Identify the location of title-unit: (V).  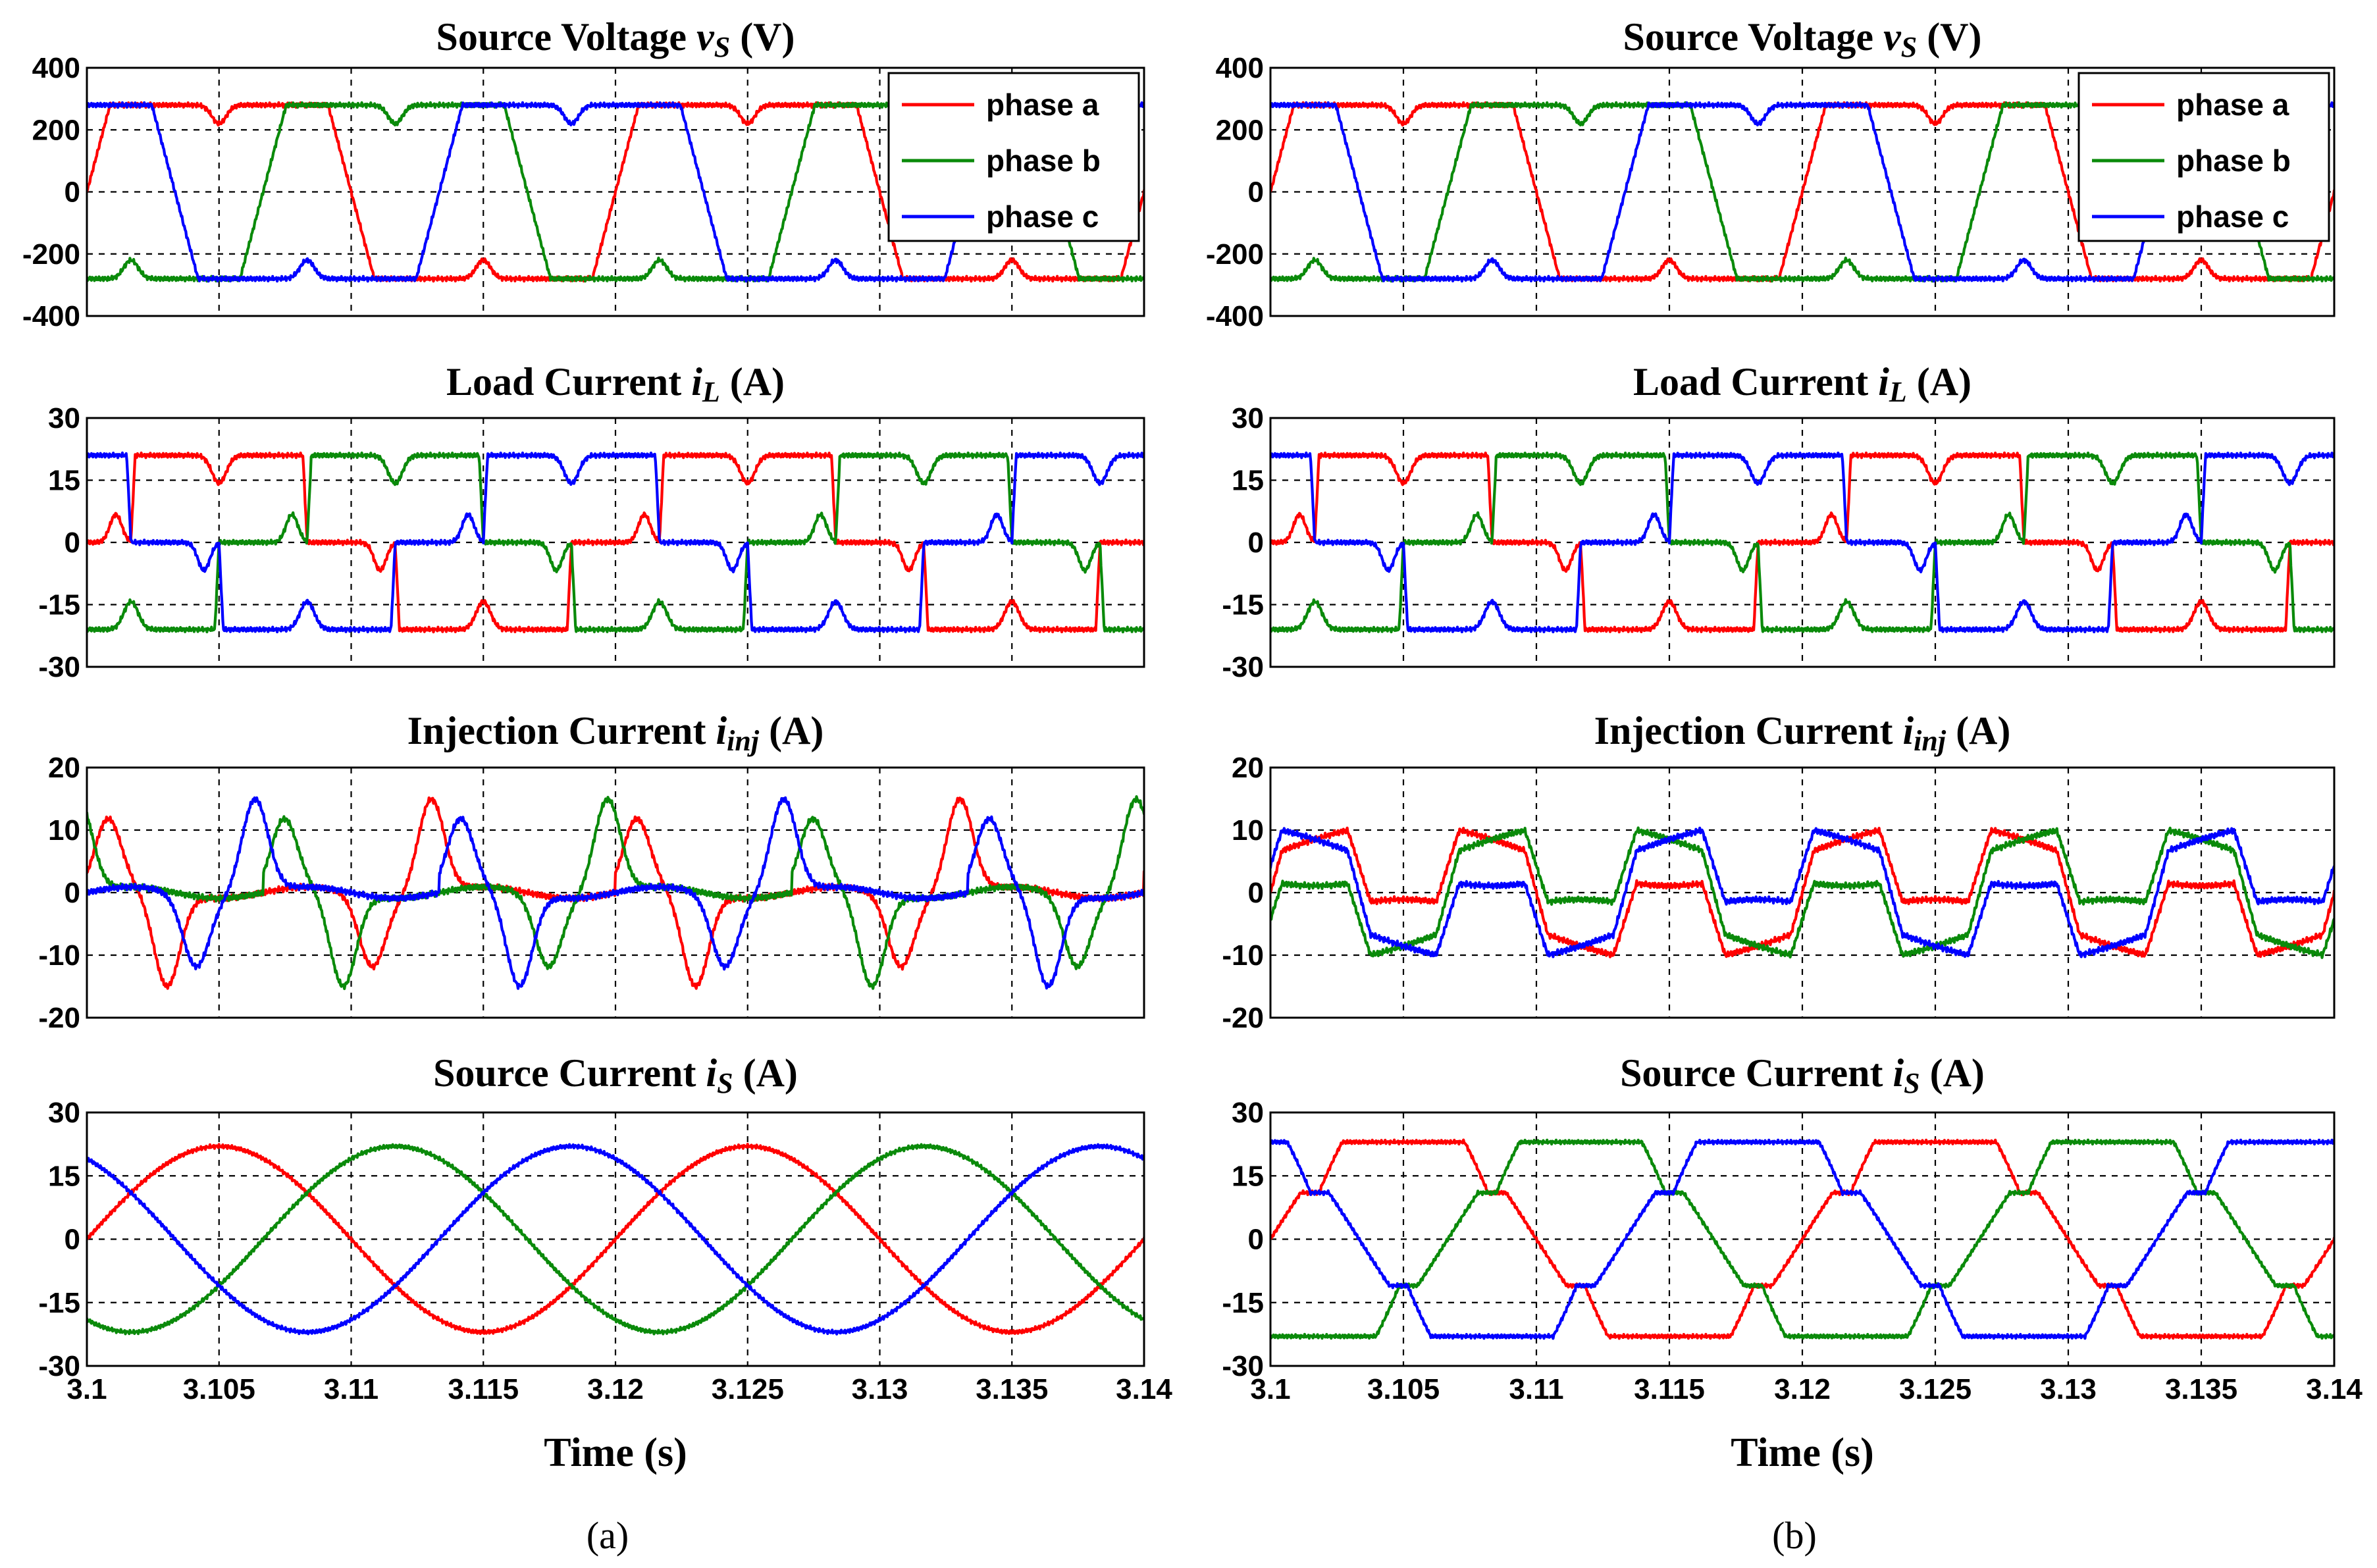
(1949, 37).